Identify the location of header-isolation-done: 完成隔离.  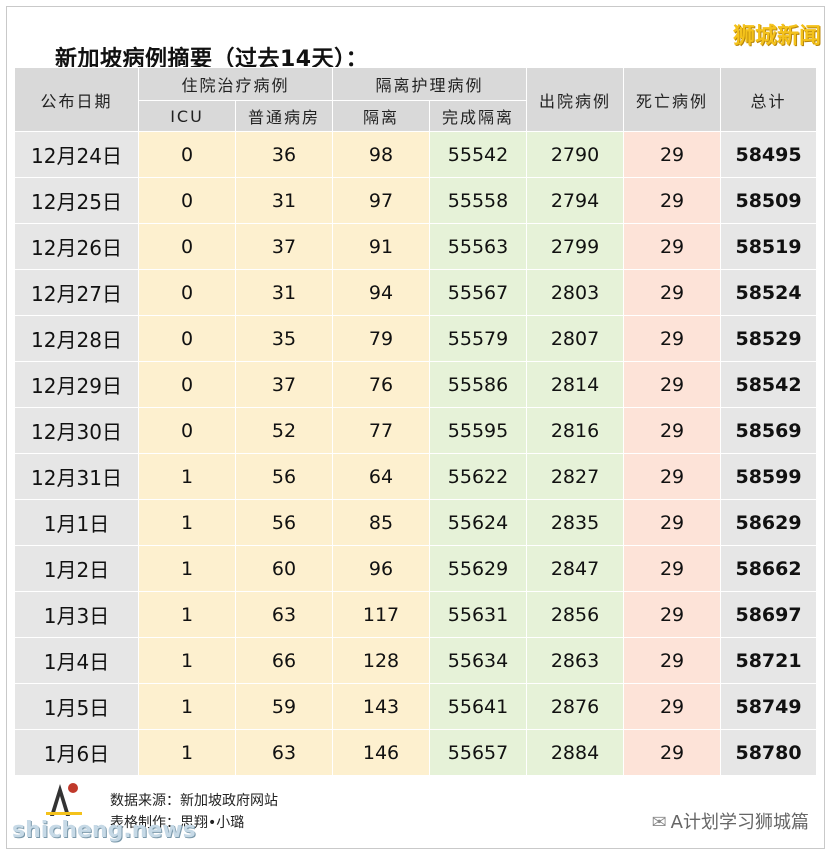
(478, 116).